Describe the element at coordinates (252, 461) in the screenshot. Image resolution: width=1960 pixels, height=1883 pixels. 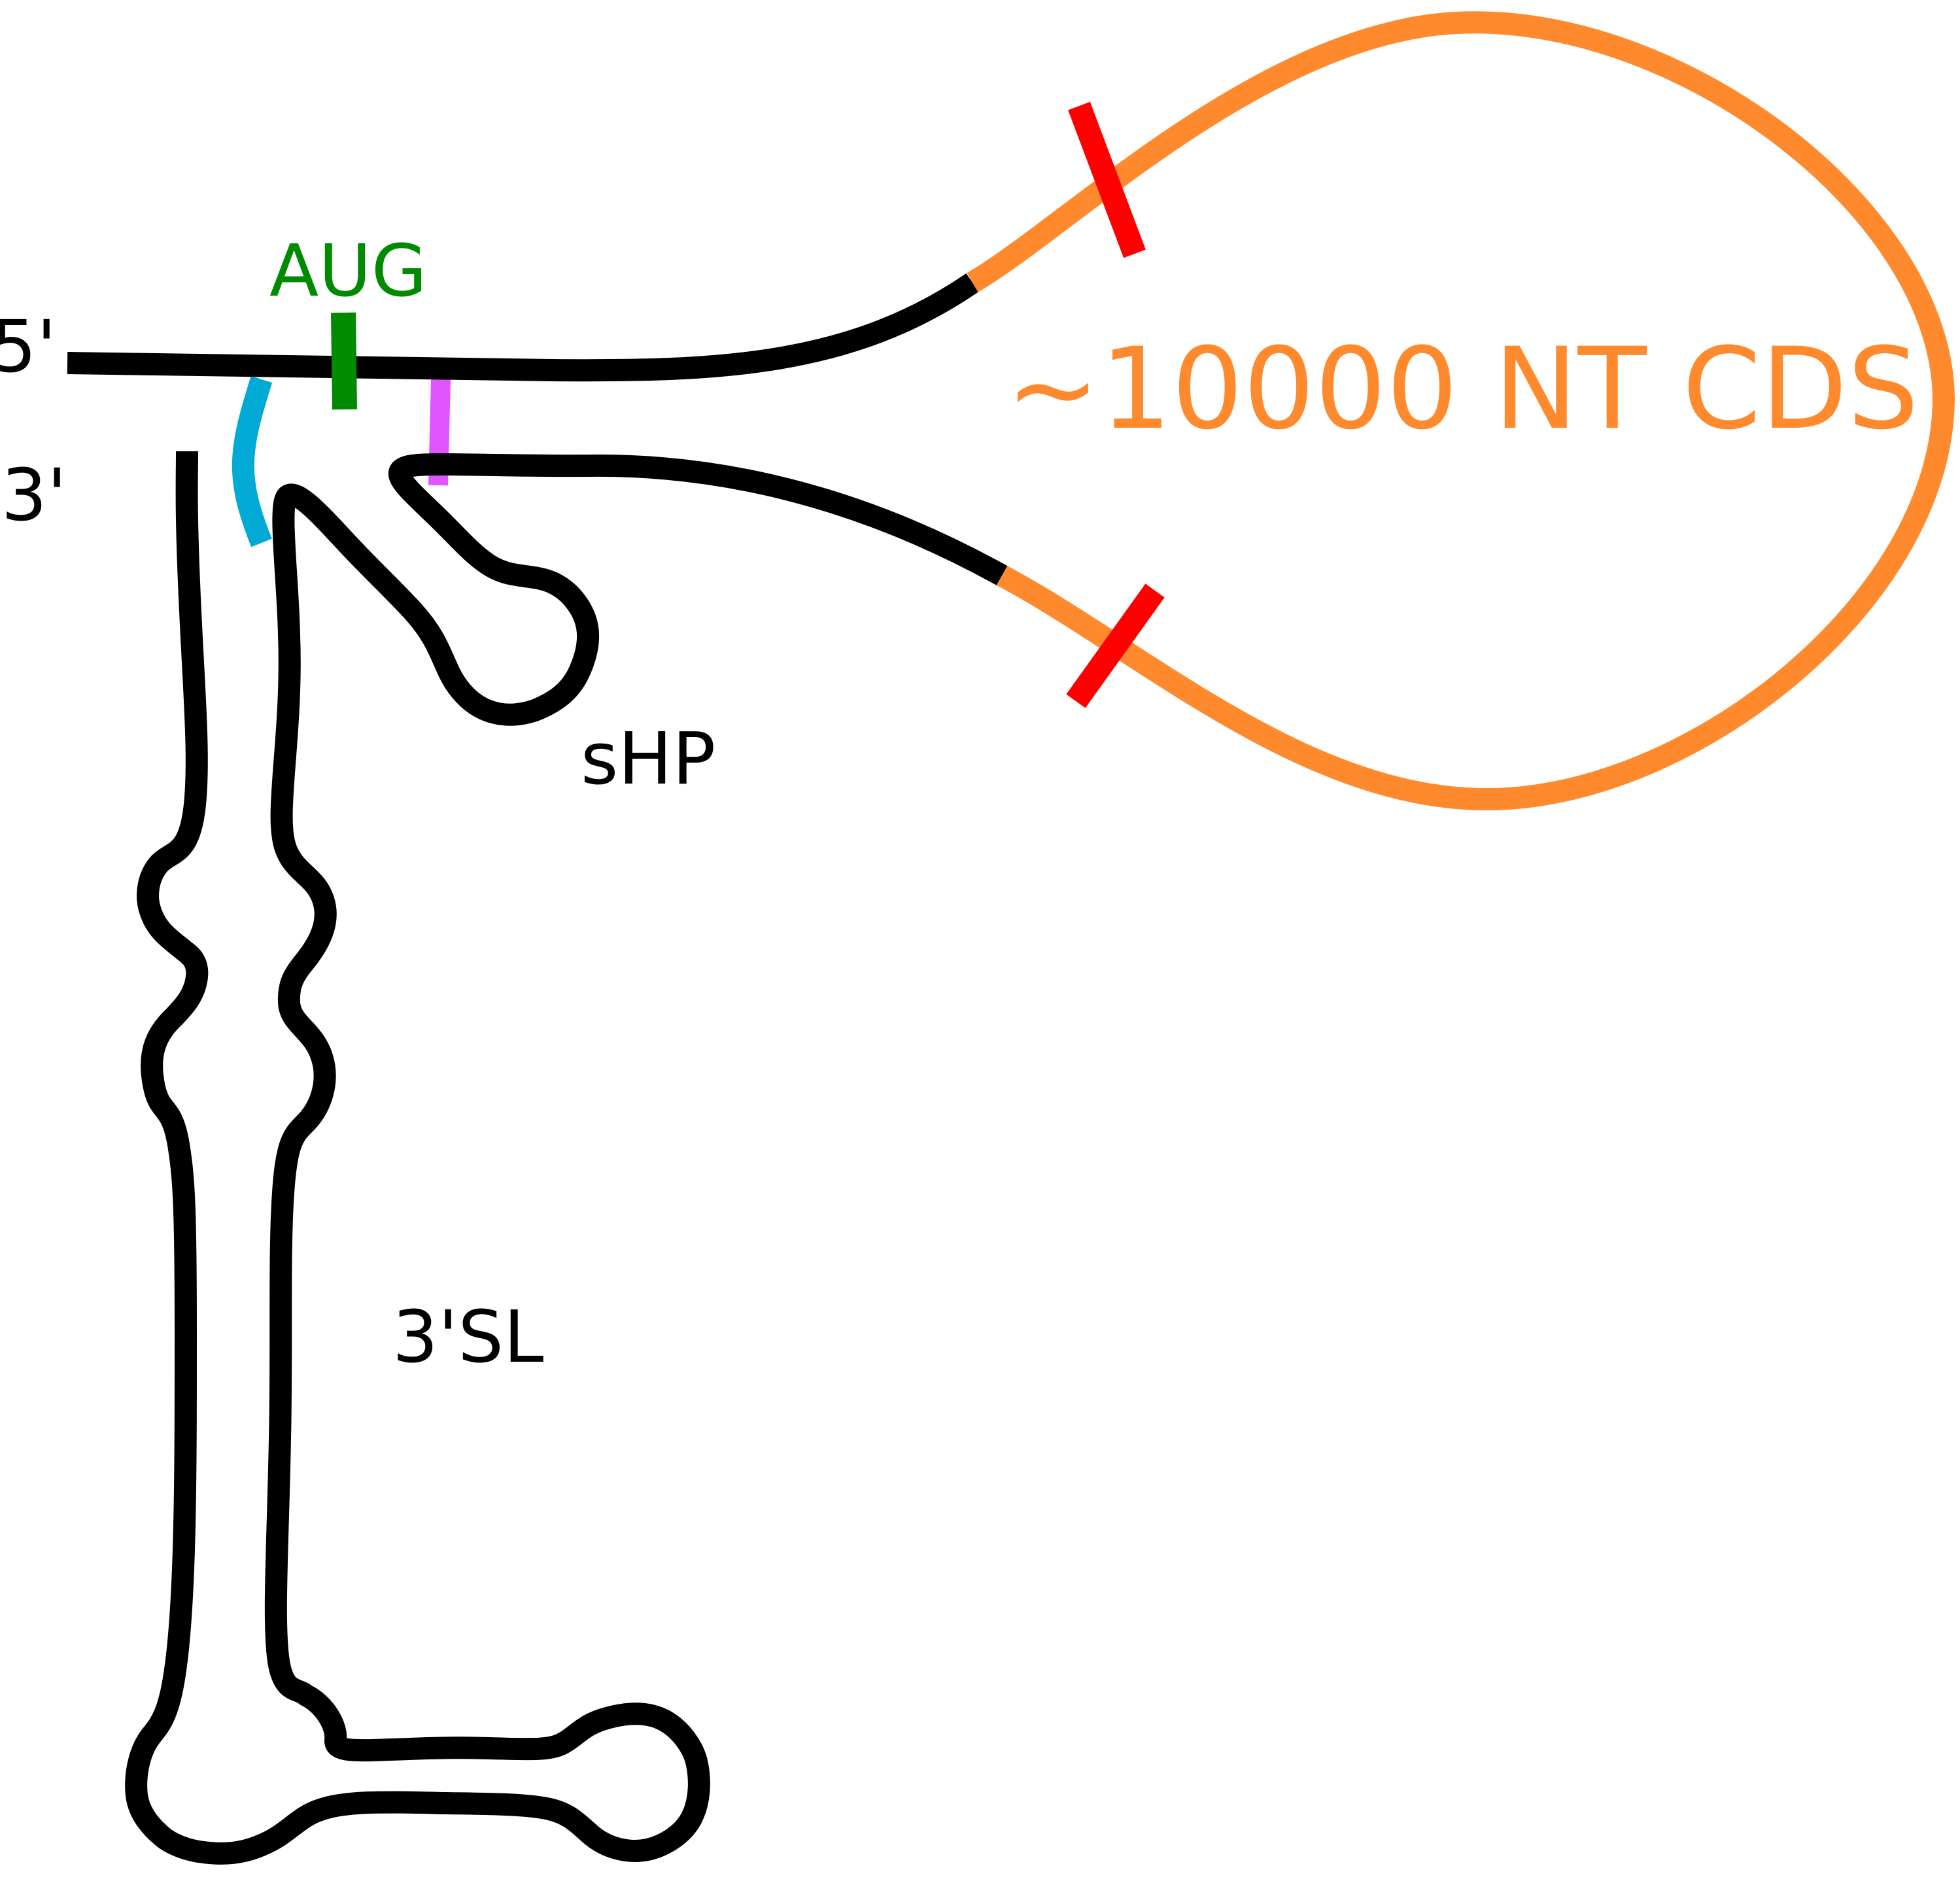
I see `cyan-pairing-line` at that location.